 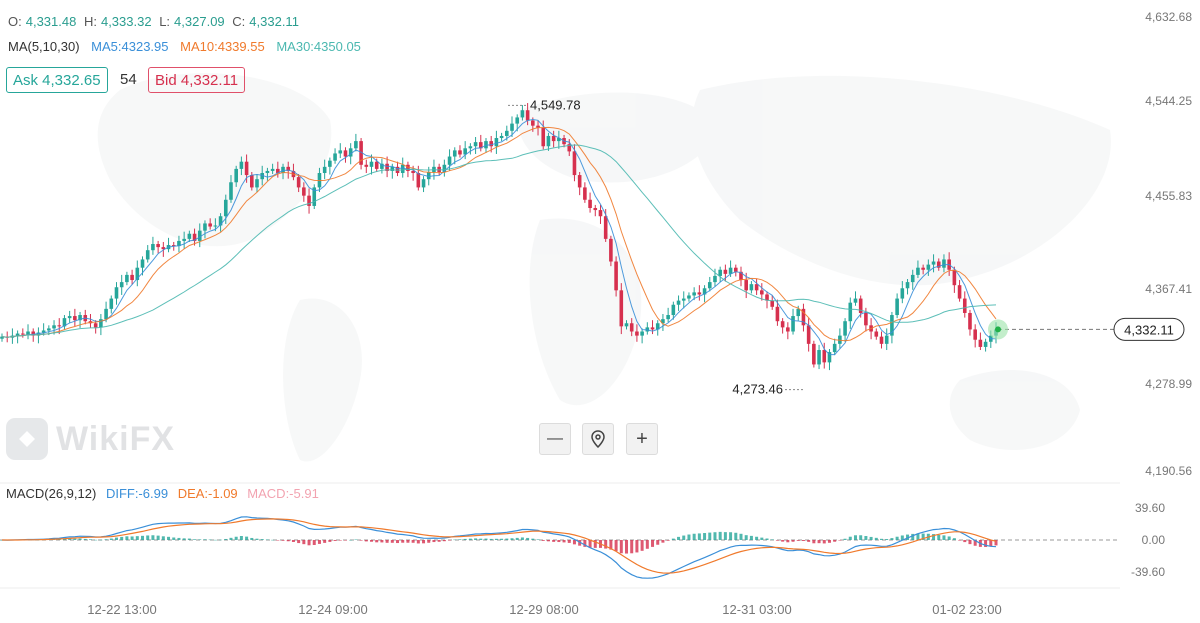 I want to click on high-value: 4,333.32, so click(x=126, y=21).